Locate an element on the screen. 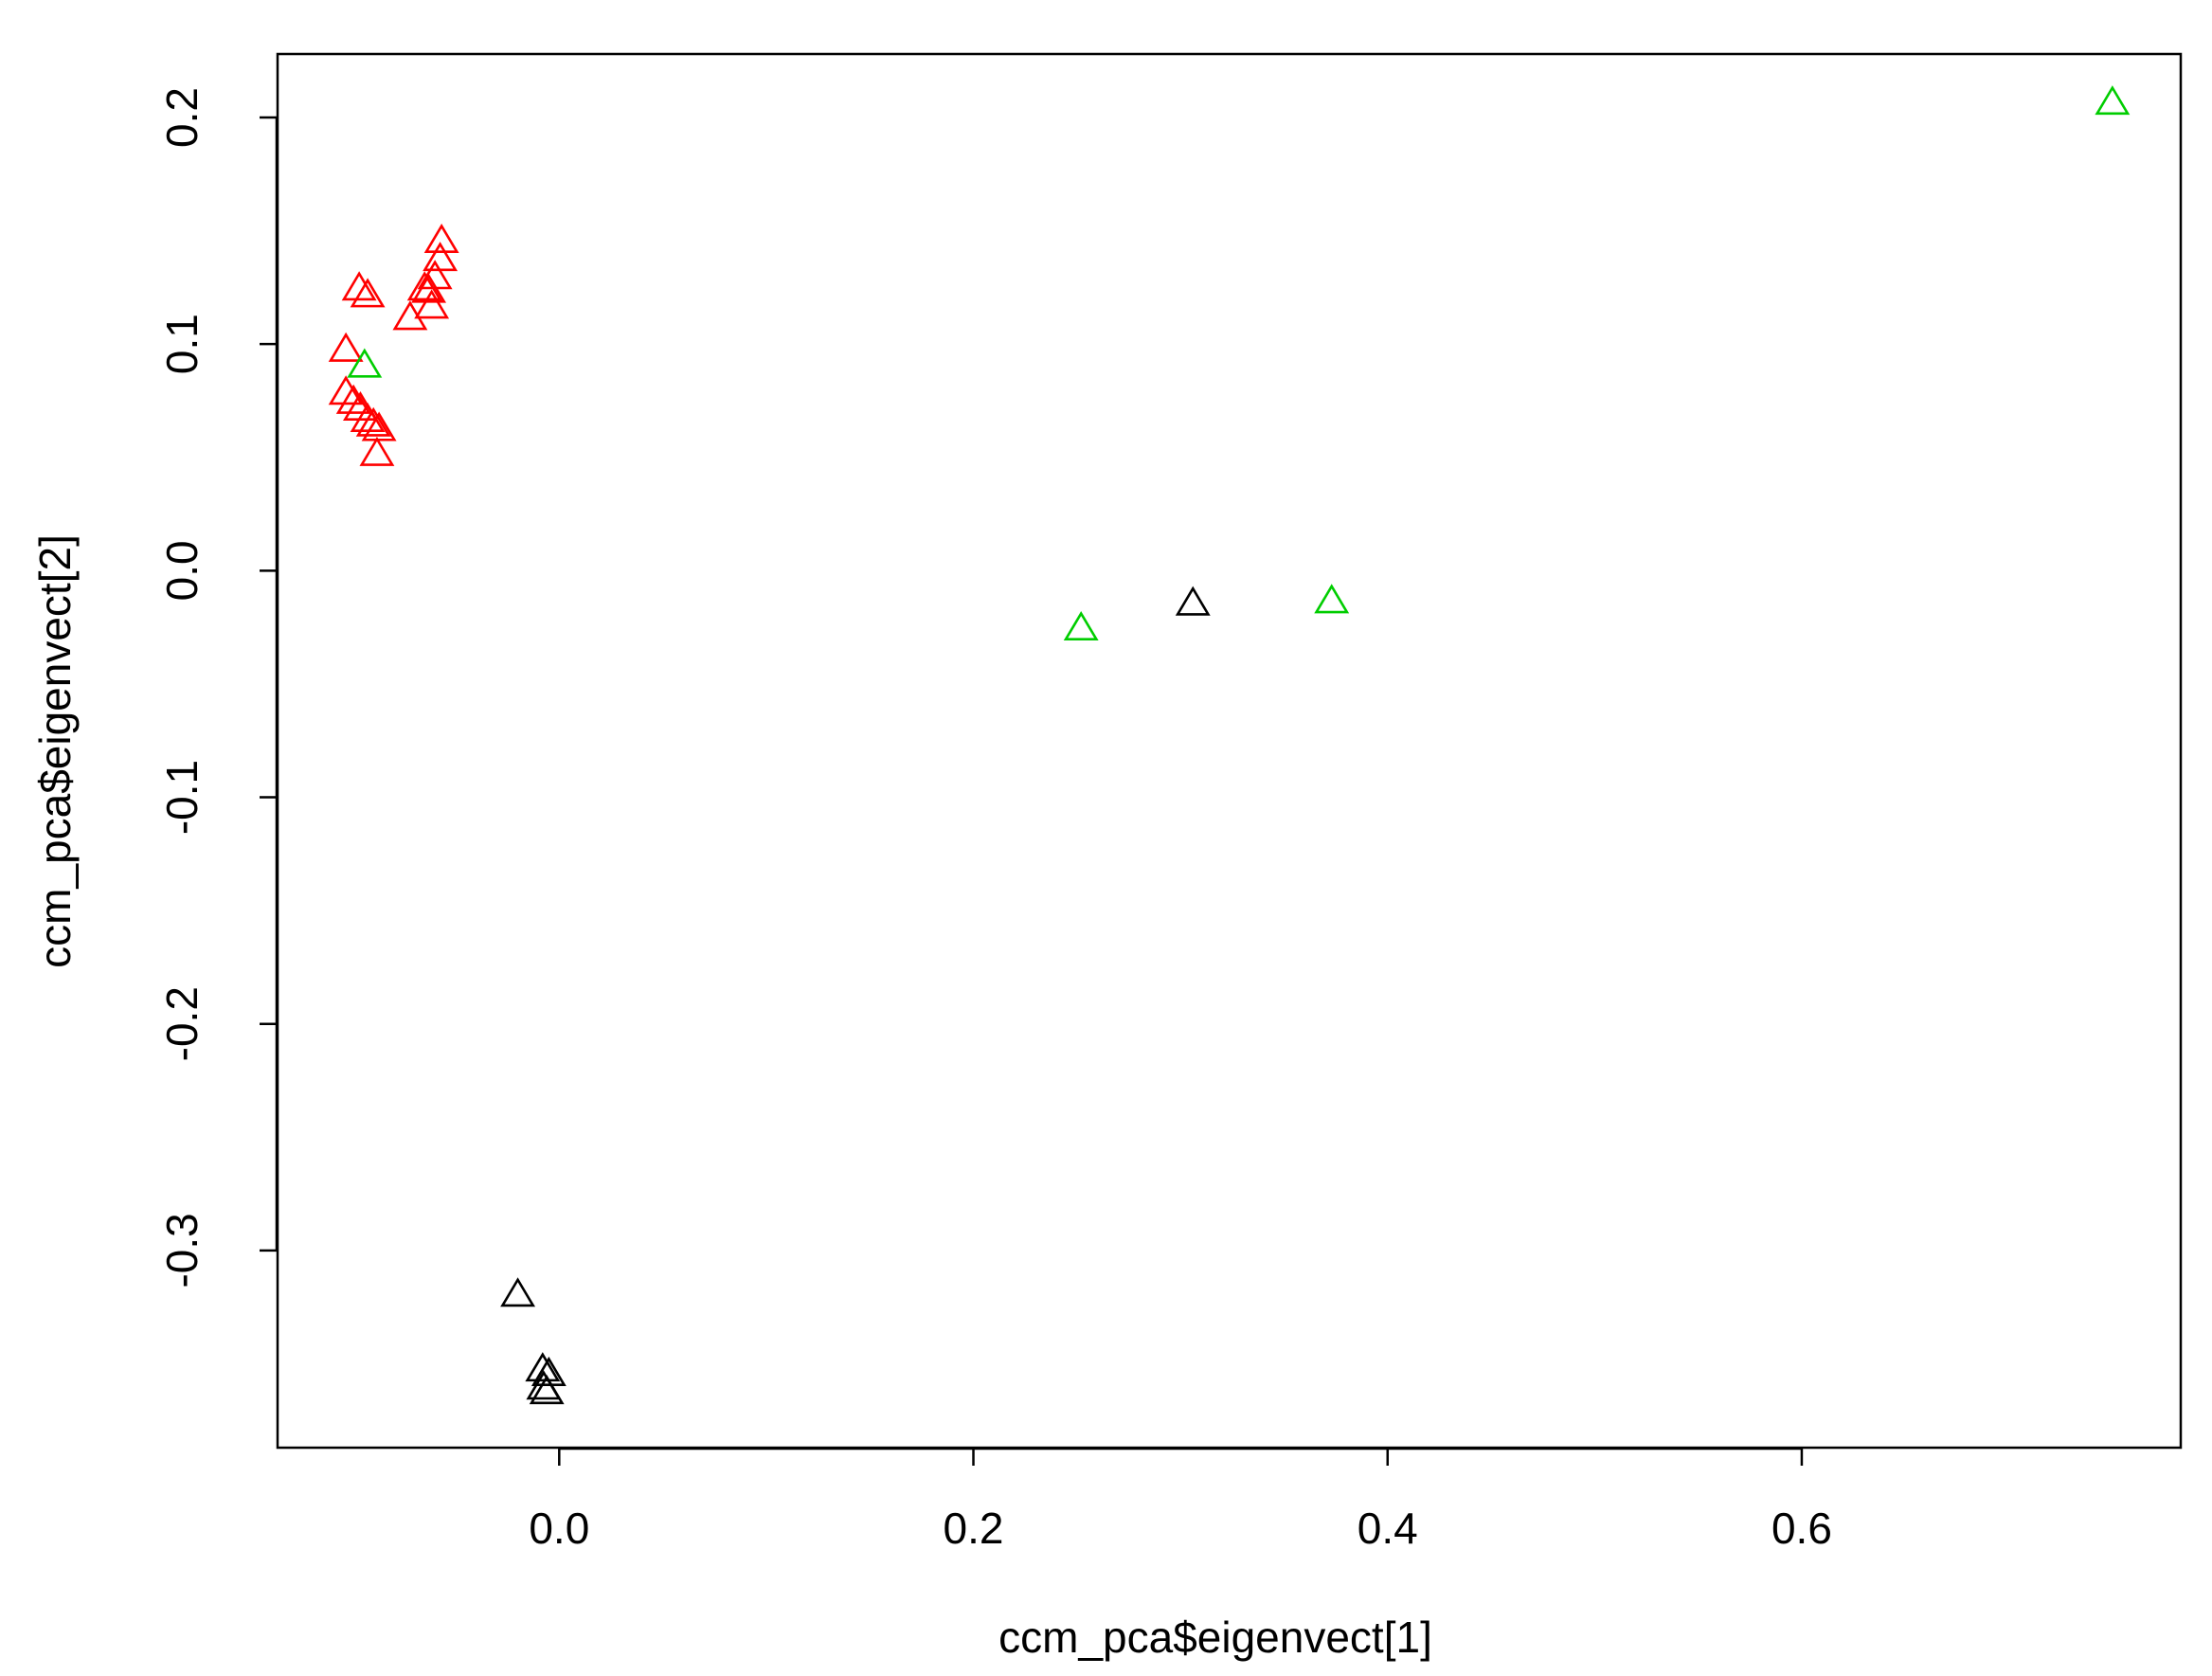  y-tick-label: 0.1 is located at coordinates (182, 344).